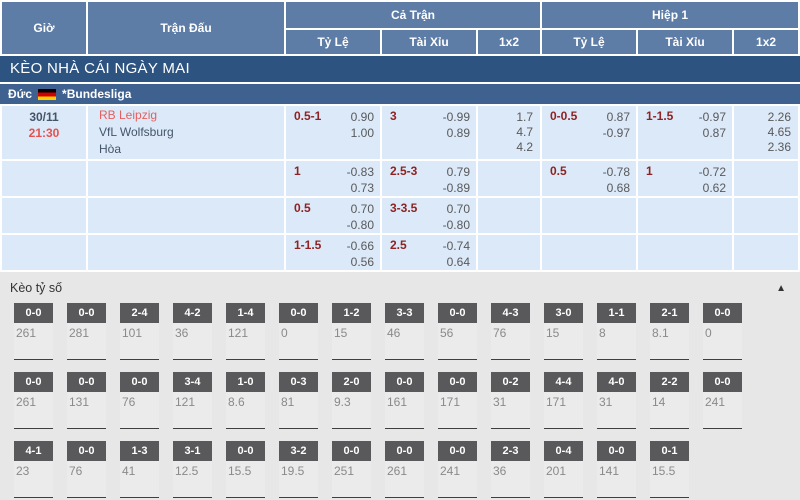  I want to click on odds-value: 0.56, so click(362, 262).